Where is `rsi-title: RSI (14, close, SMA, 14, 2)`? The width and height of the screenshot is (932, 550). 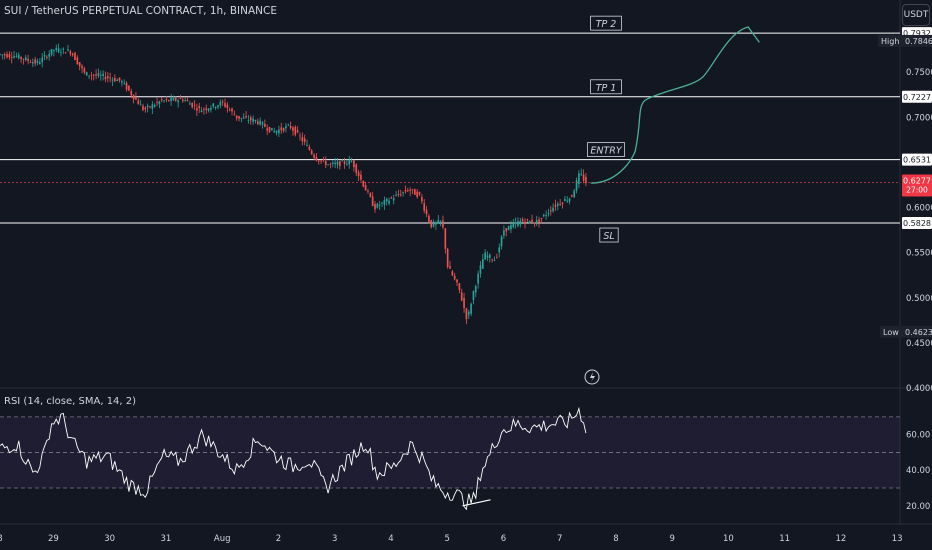 rsi-title: RSI (14, close, SMA, 14, 2) is located at coordinates (70, 401).